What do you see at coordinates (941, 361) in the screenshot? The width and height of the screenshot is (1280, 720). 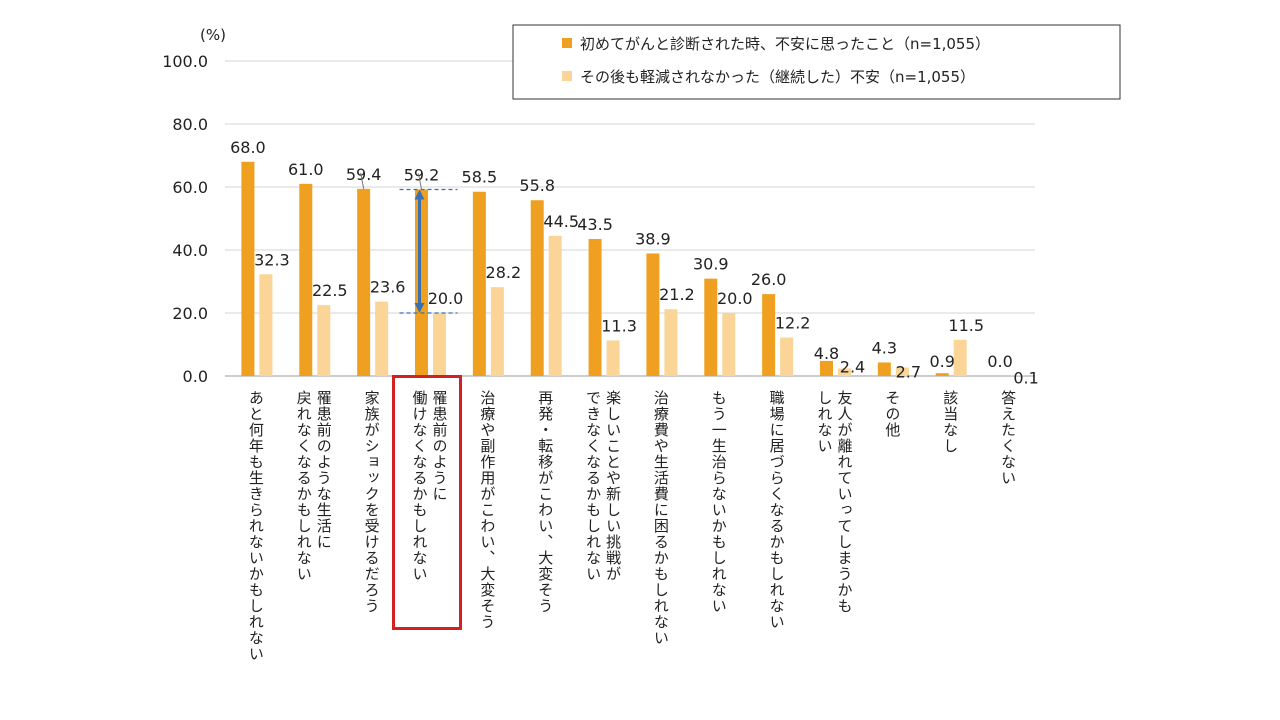 I see `data-label-diagnosis: 0.9` at bounding box center [941, 361].